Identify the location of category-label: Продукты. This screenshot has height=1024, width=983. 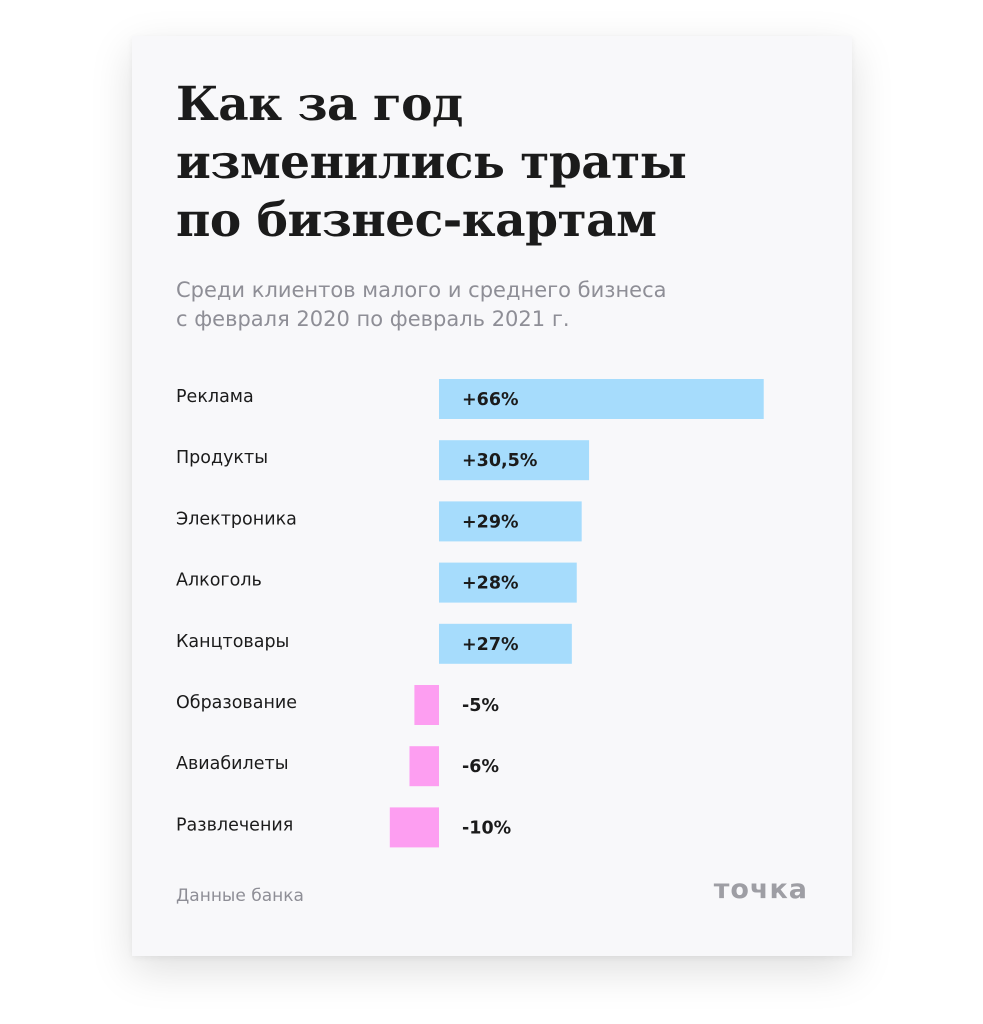
(222, 458).